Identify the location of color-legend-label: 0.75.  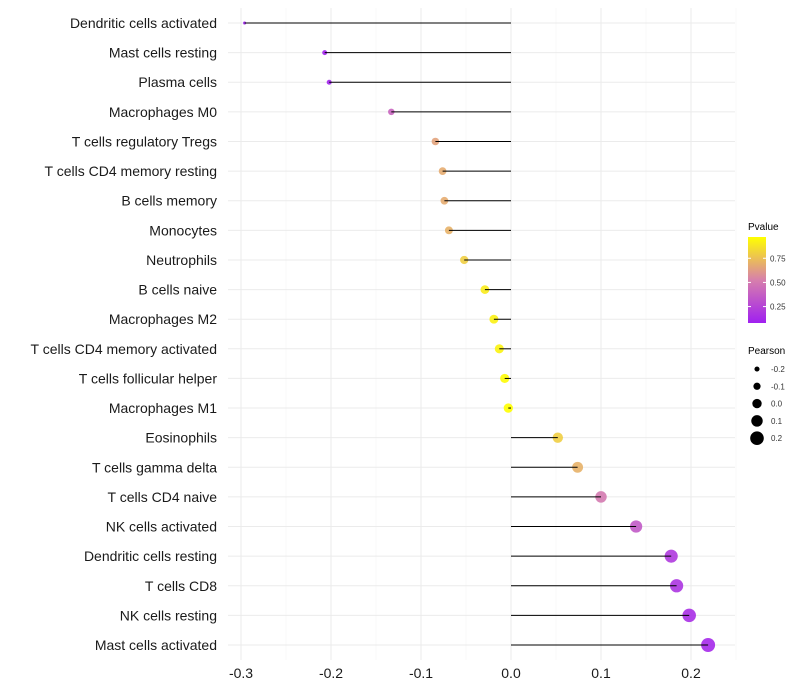
(778, 258).